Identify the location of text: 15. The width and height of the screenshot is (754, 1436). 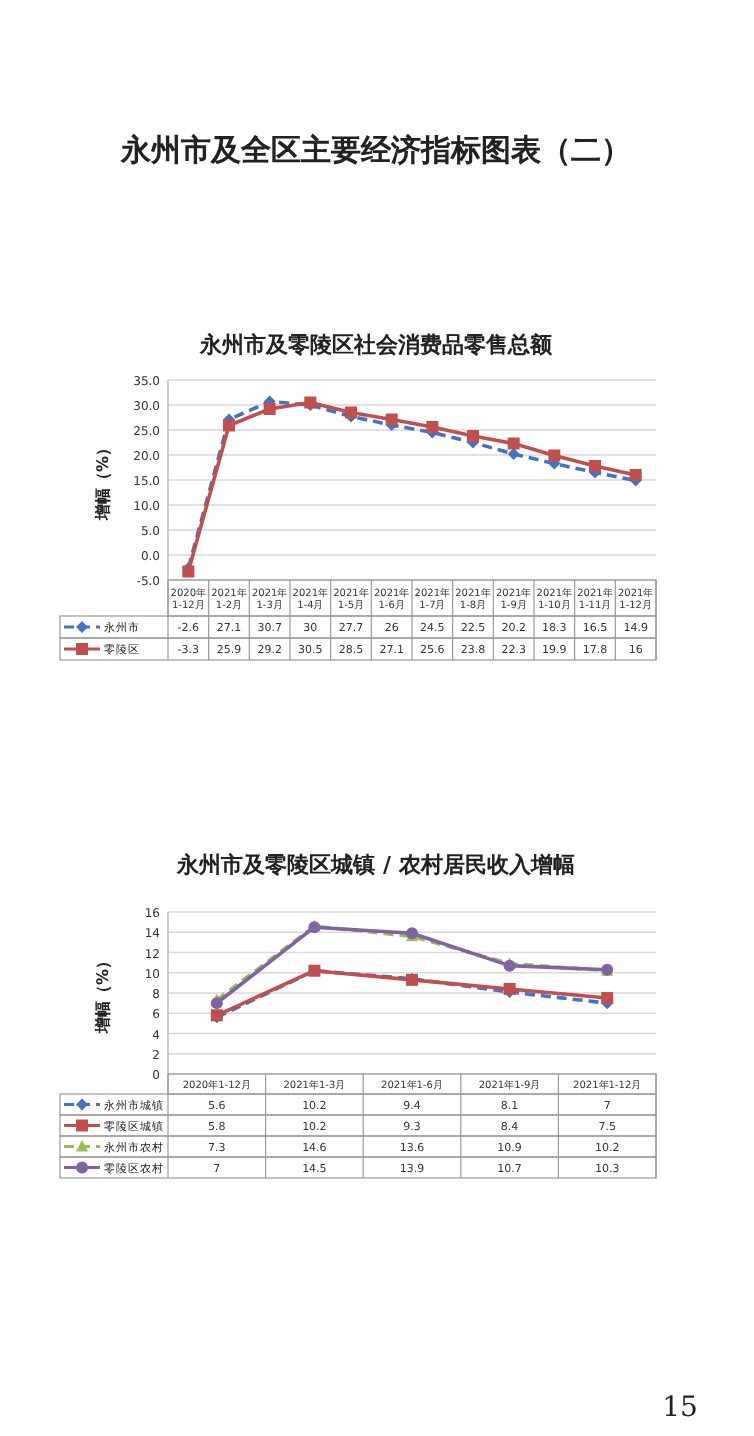
(680, 1408).